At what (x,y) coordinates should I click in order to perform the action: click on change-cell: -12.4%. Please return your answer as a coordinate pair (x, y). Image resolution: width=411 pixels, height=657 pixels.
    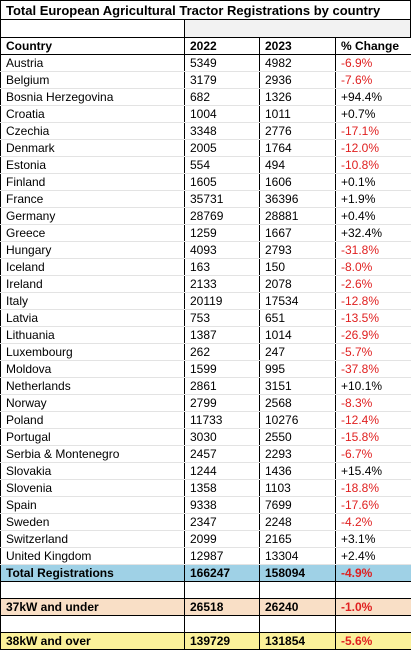
    Looking at the image, I should click on (373, 420).